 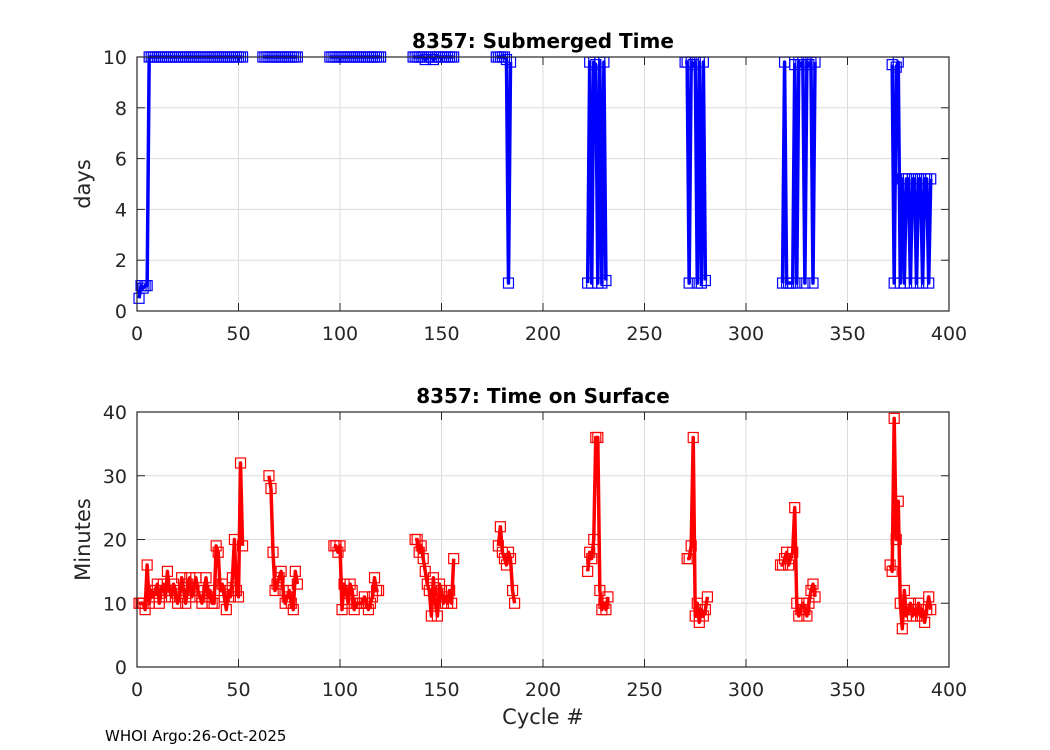 What do you see at coordinates (847, 690) in the screenshot?
I see `x-tick-label: 350` at bounding box center [847, 690].